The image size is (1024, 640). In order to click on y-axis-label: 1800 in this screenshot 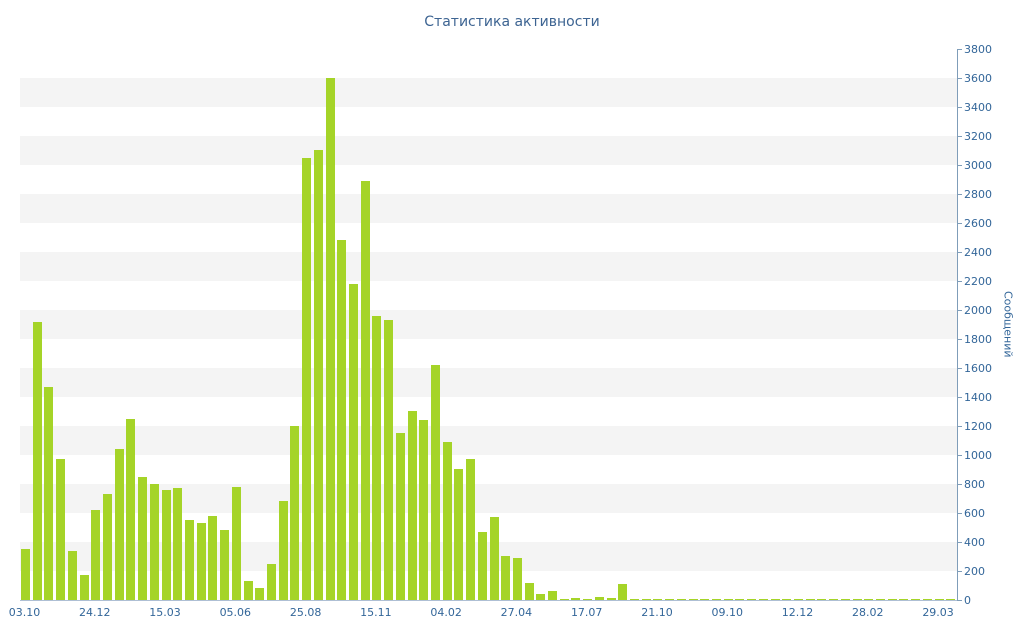, I will do `click(978, 339)`.